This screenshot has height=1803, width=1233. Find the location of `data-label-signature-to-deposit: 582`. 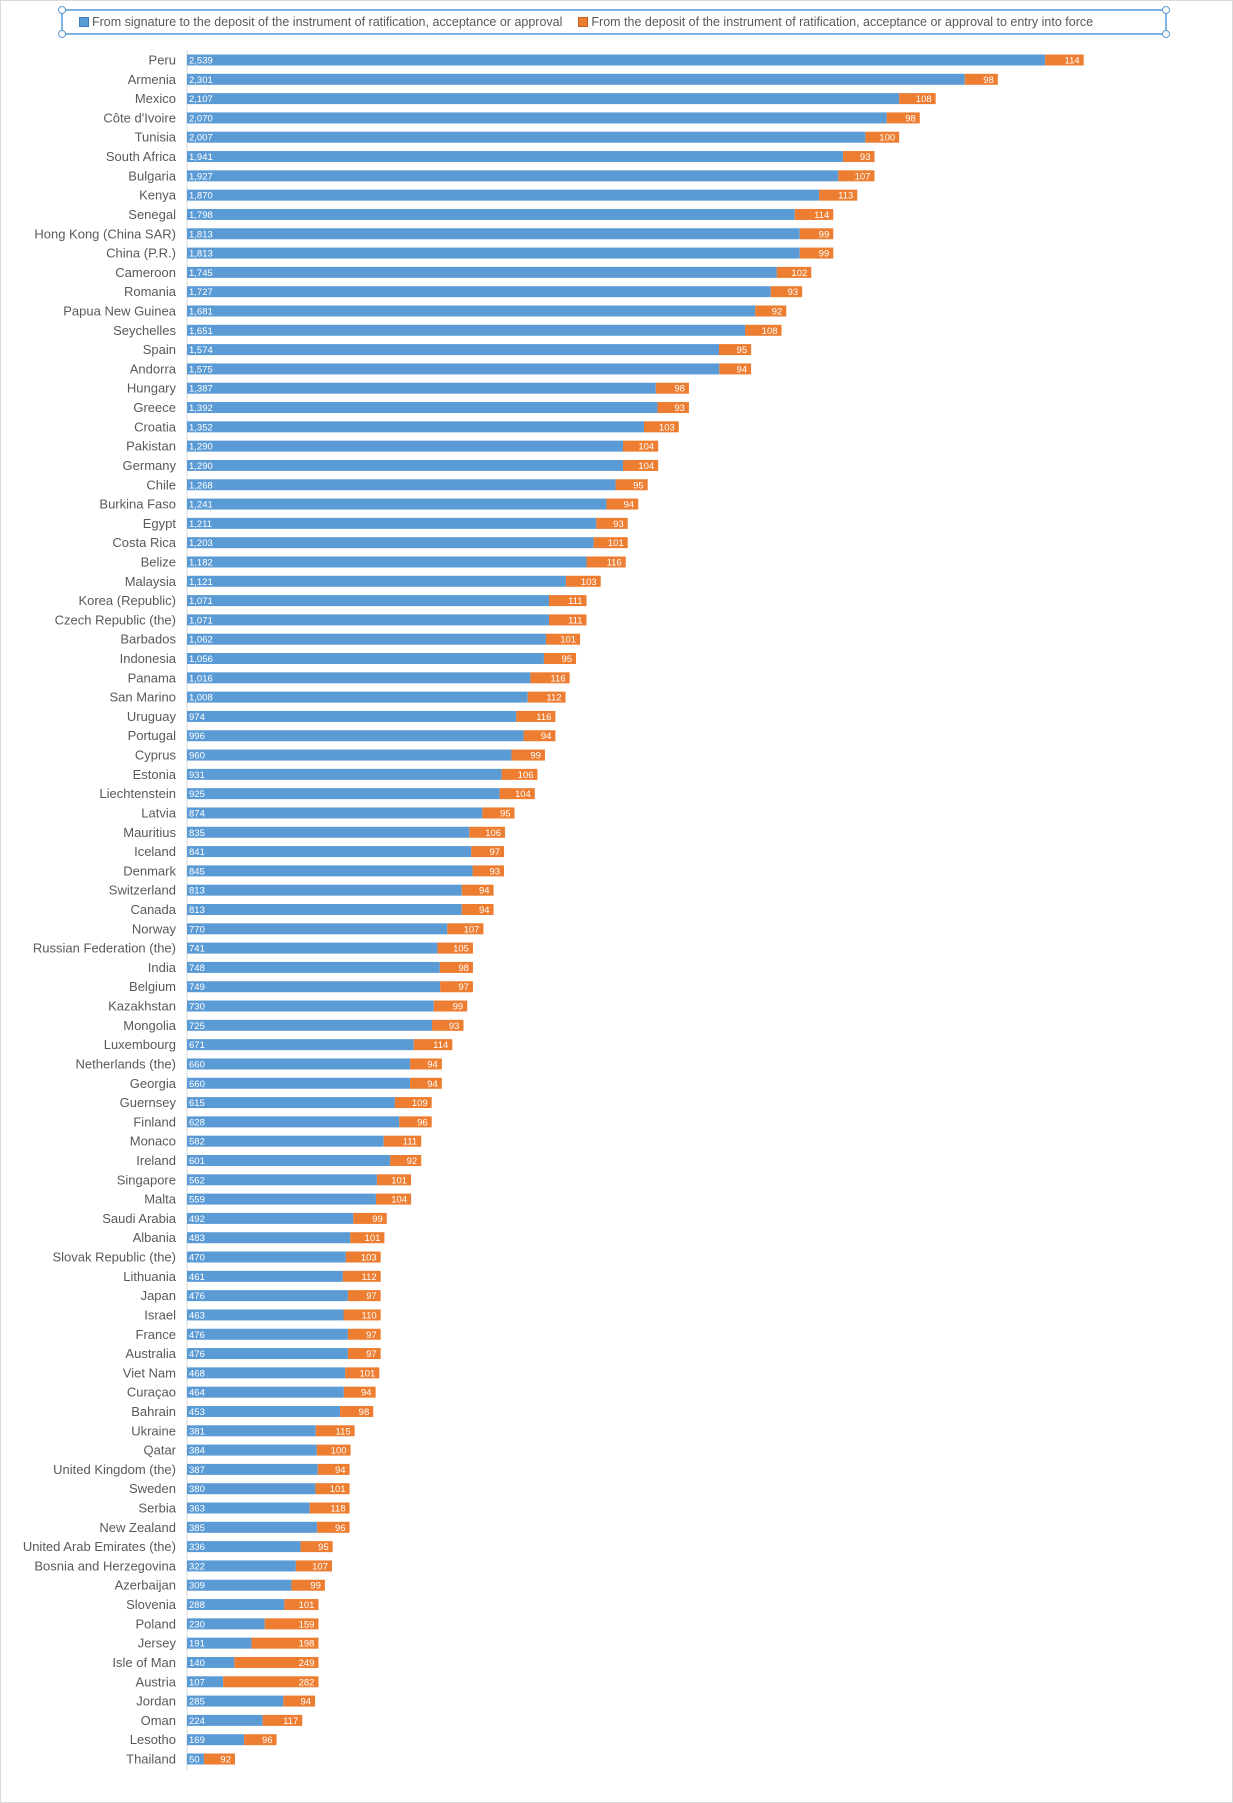

data-label-signature-to-deposit: 582 is located at coordinates (197, 1142).